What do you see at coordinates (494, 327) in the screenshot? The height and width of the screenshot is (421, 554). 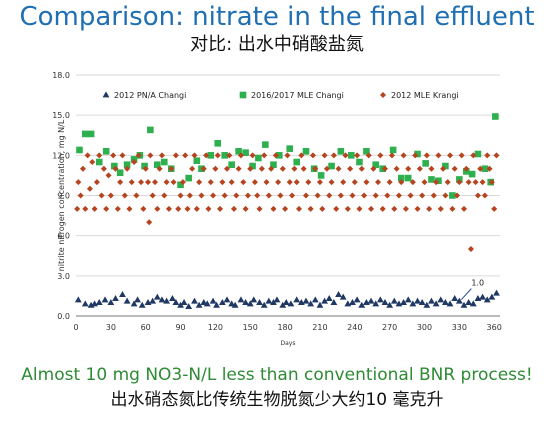 I see `x-tick-label: 360` at bounding box center [494, 327].